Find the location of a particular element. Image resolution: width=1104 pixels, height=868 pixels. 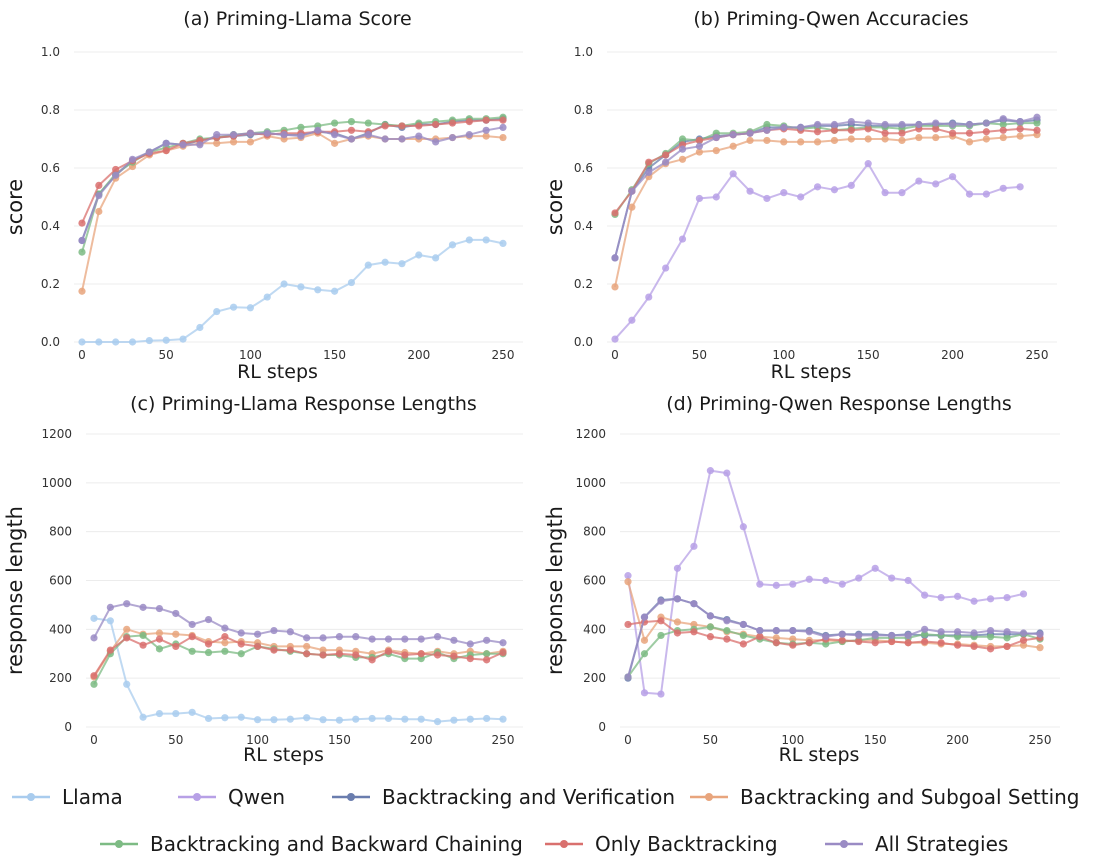

series-all-strategies is located at coordinates (834, 638).